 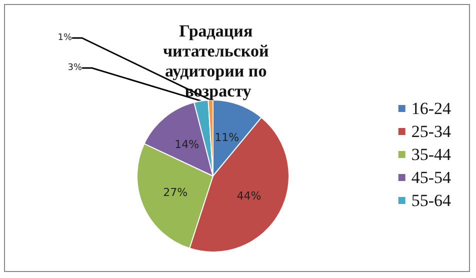 I want to click on legend-label: 35-44, so click(x=431, y=154).